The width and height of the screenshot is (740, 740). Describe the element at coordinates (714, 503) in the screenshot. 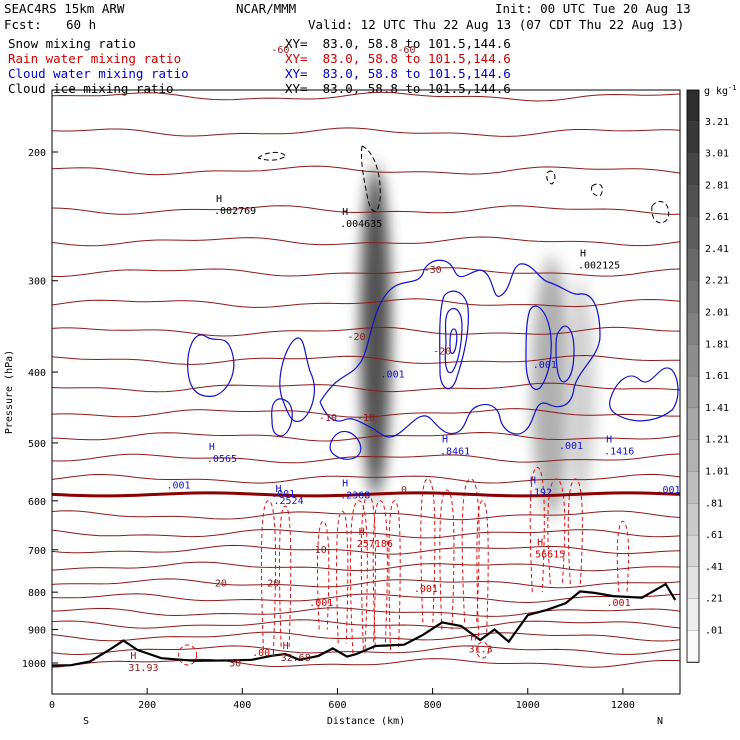

I see `colorbar-label: .81` at that location.